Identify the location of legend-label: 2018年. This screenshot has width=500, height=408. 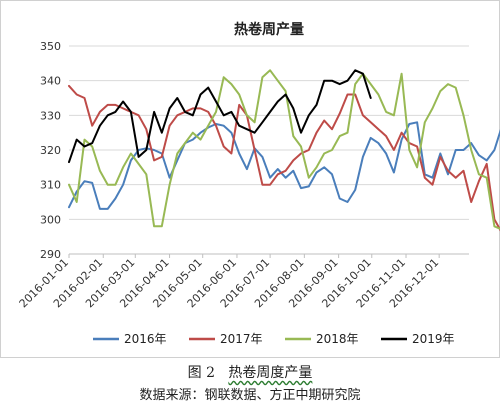
(337, 339).